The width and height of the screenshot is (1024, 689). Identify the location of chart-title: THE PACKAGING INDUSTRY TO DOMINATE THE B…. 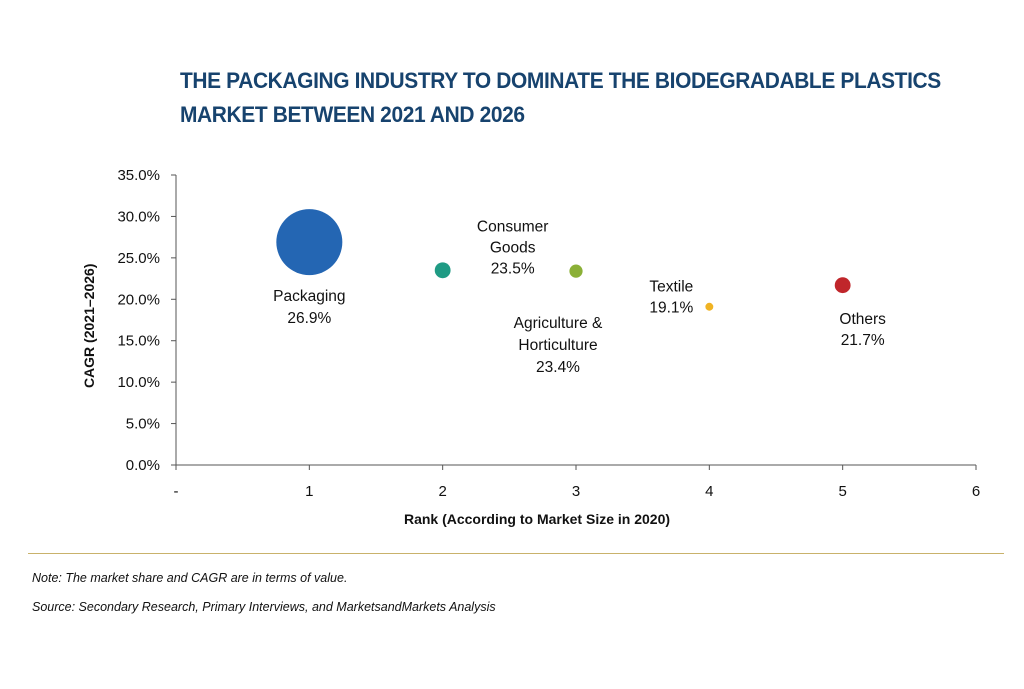
(560, 98).